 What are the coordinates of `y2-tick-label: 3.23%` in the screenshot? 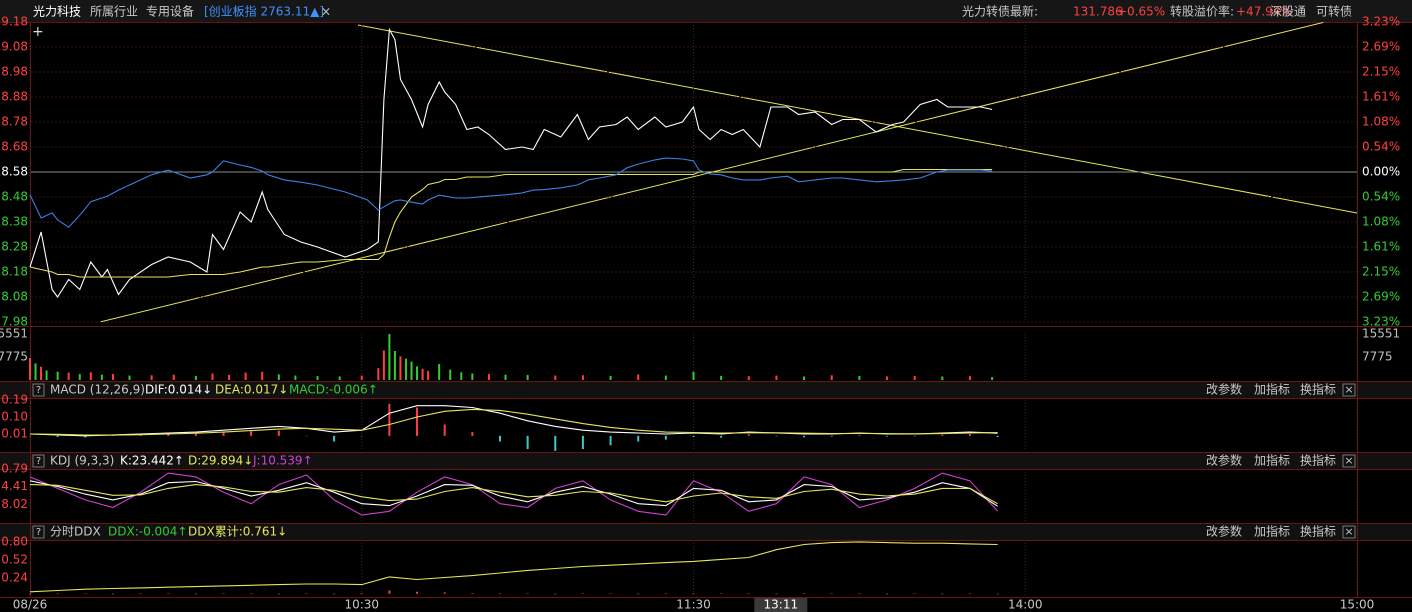 It's located at (1381, 322).